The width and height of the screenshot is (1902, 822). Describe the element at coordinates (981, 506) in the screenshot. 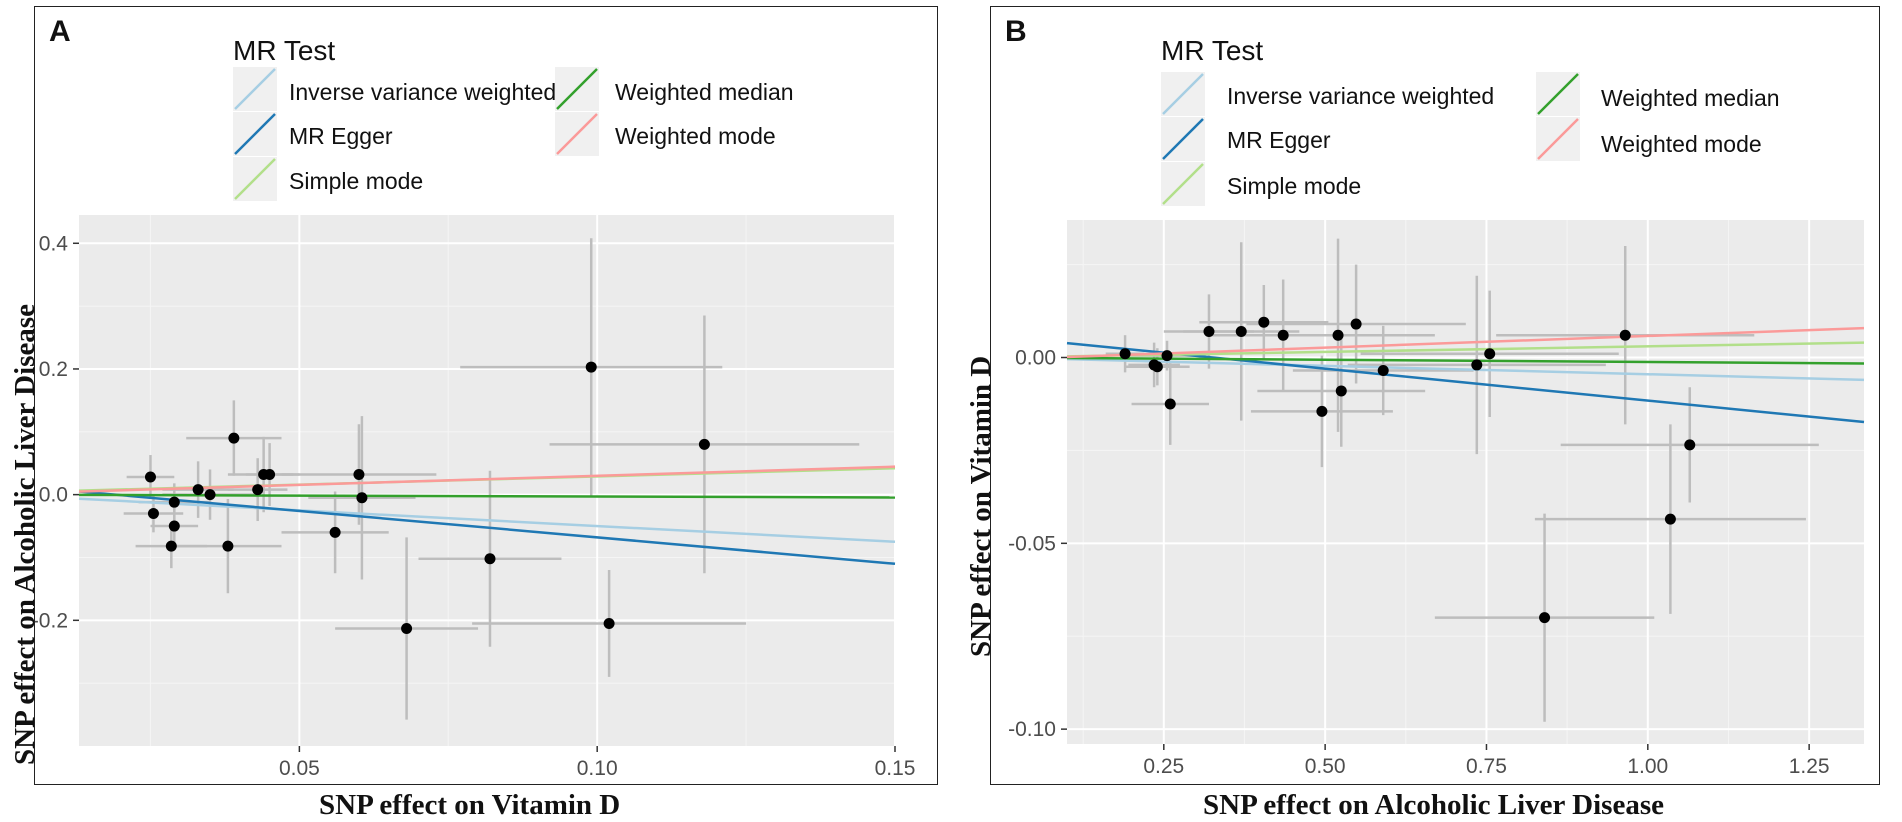

I see `y-axis-label: SNP effect on Vitamin D` at that location.